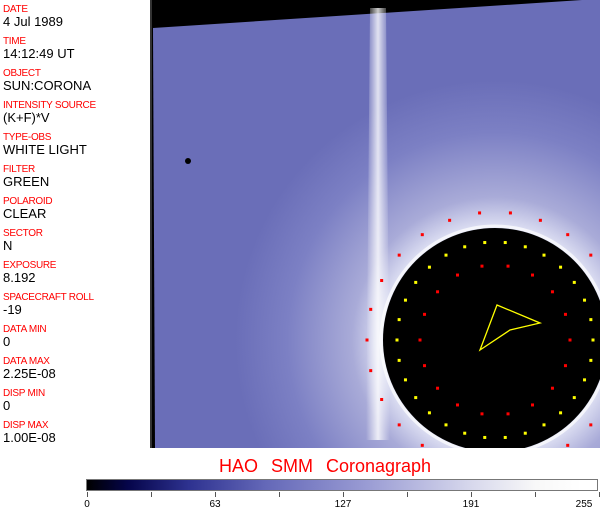 This screenshot has width=600, height=512. Describe the element at coordinates (87, 504) in the screenshot. I see `colorbar-tick-label: 0` at that location.